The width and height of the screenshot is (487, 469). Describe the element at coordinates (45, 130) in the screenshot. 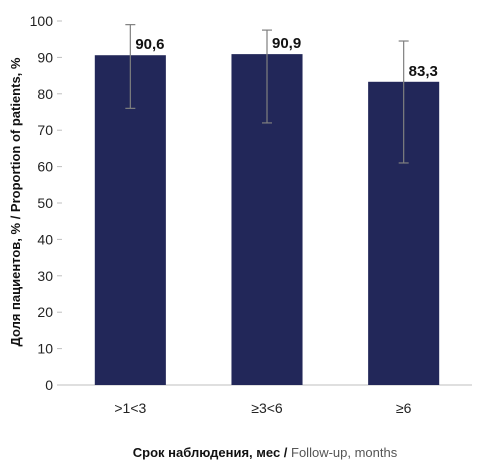

I see `y-tick-label: 70` at that location.